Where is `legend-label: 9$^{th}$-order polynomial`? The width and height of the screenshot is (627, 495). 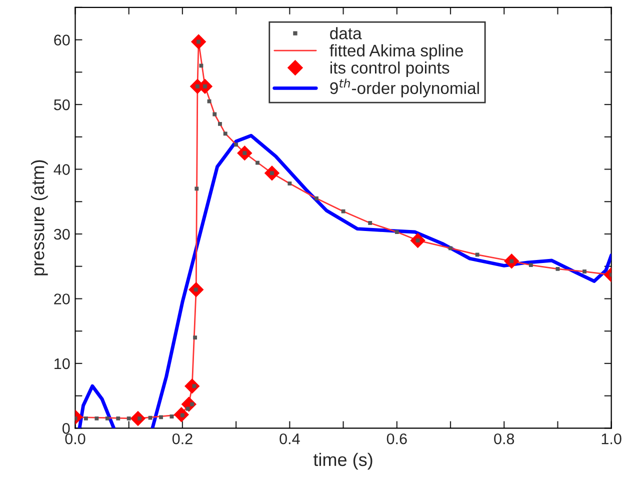
legend-label: 9$^{th}$-order polynomial is located at coordinates (404, 88).